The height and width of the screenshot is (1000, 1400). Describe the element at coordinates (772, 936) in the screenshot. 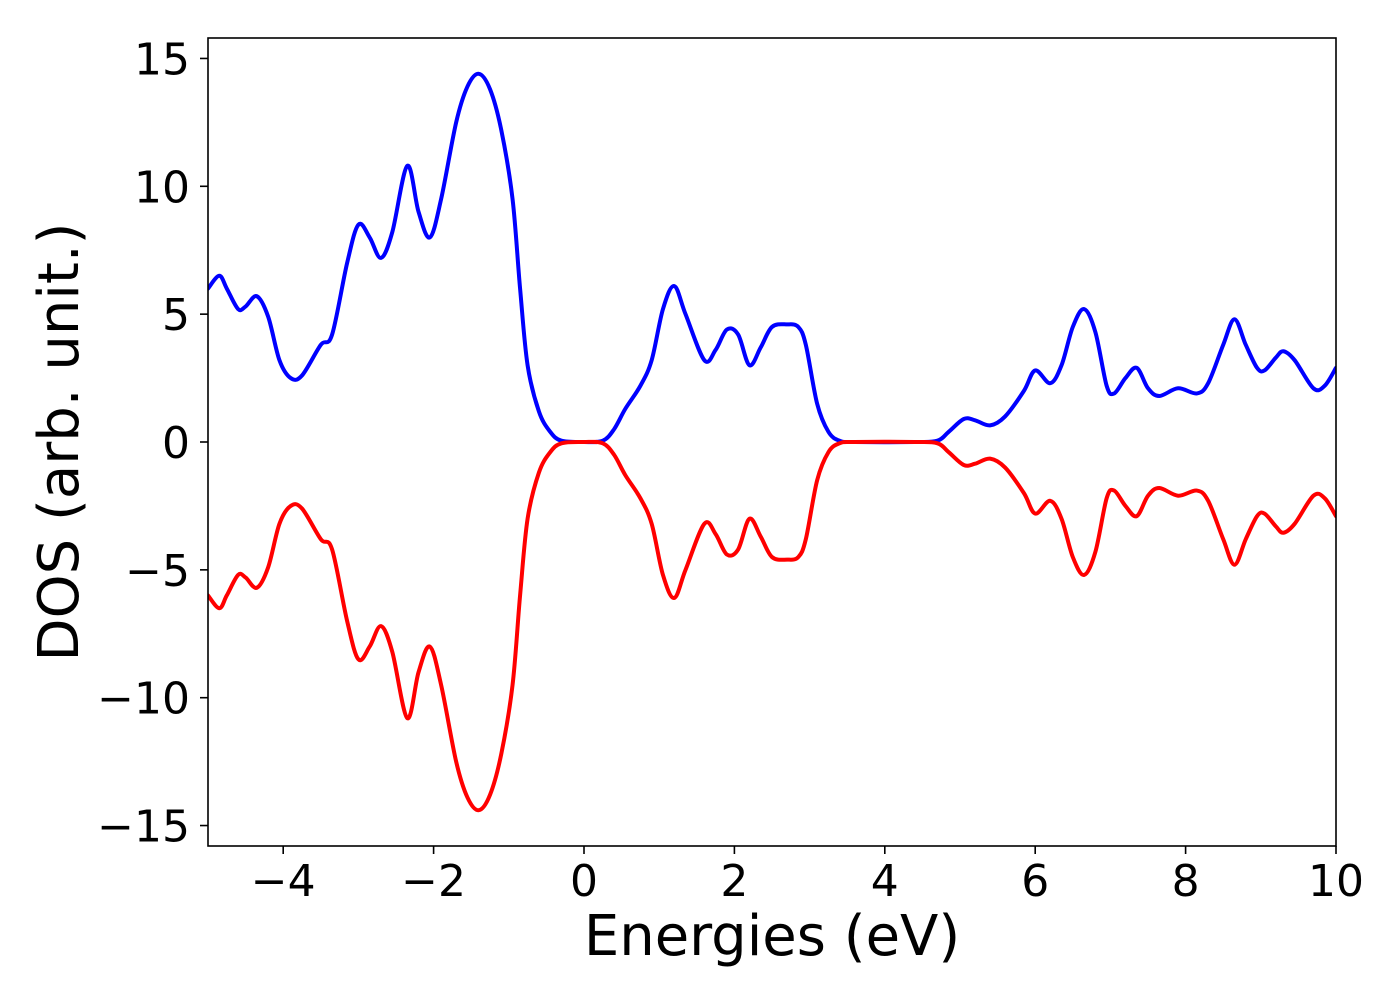

I see `x-axis-title: Energies (eV)` at that location.